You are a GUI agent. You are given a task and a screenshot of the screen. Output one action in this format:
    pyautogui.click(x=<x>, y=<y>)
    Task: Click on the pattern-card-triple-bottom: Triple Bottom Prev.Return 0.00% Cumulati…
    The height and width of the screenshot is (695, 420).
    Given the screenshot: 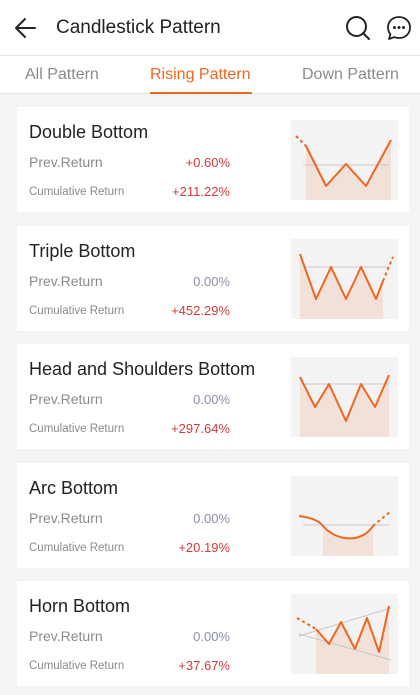 What is the action you would take?
    pyautogui.click(x=213, y=278)
    